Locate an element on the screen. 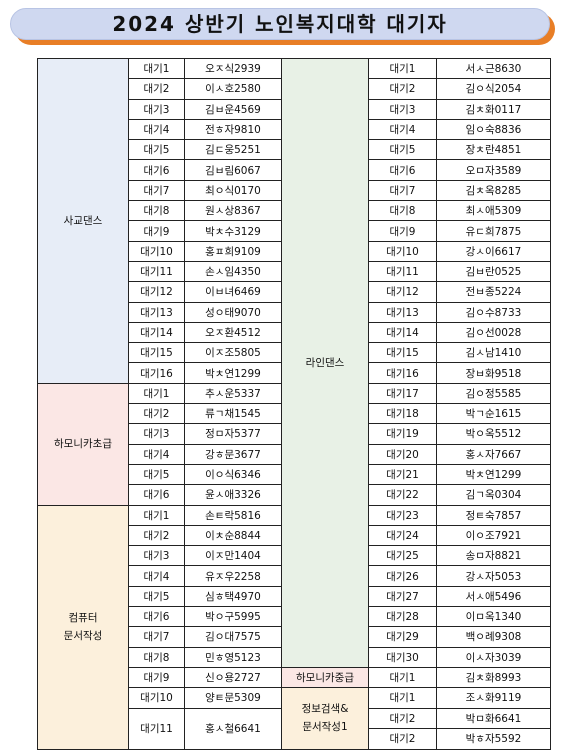 This screenshot has width=567, height=750. category-label: 사교댄스 is located at coordinates (83, 220).